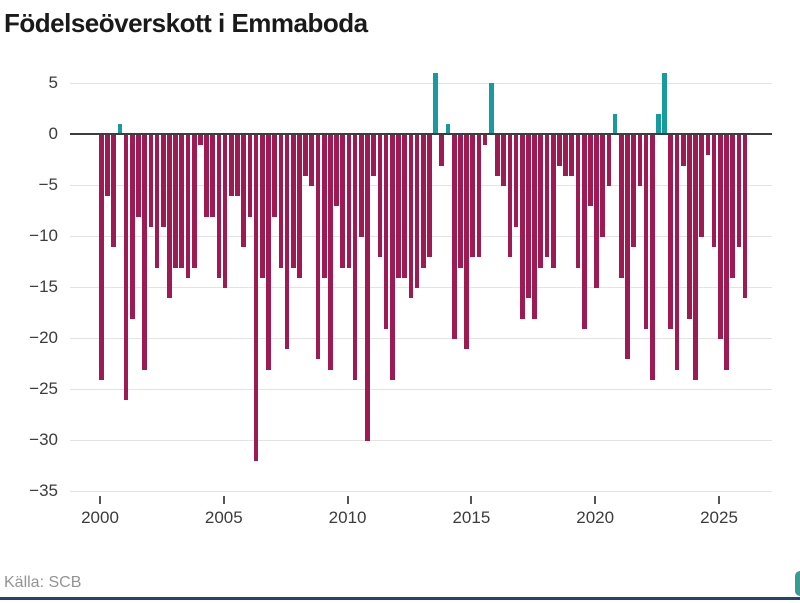 This screenshot has width=800, height=603. What do you see at coordinates (43, 439) in the screenshot?
I see `y-axis-tick-label: −30` at bounding box center [43, 439].